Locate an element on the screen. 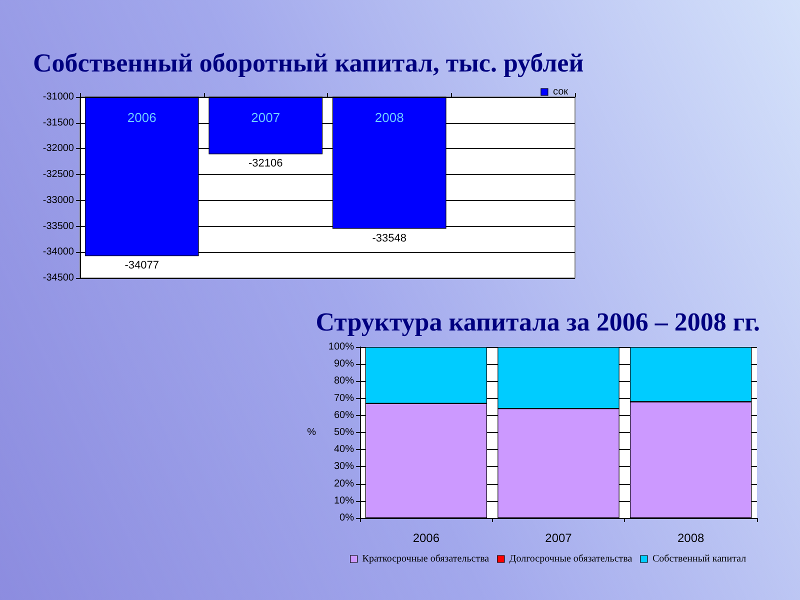 This screenshot has width=800, height=600. y-tick-label: 100% is located at coordinates (341, 347).